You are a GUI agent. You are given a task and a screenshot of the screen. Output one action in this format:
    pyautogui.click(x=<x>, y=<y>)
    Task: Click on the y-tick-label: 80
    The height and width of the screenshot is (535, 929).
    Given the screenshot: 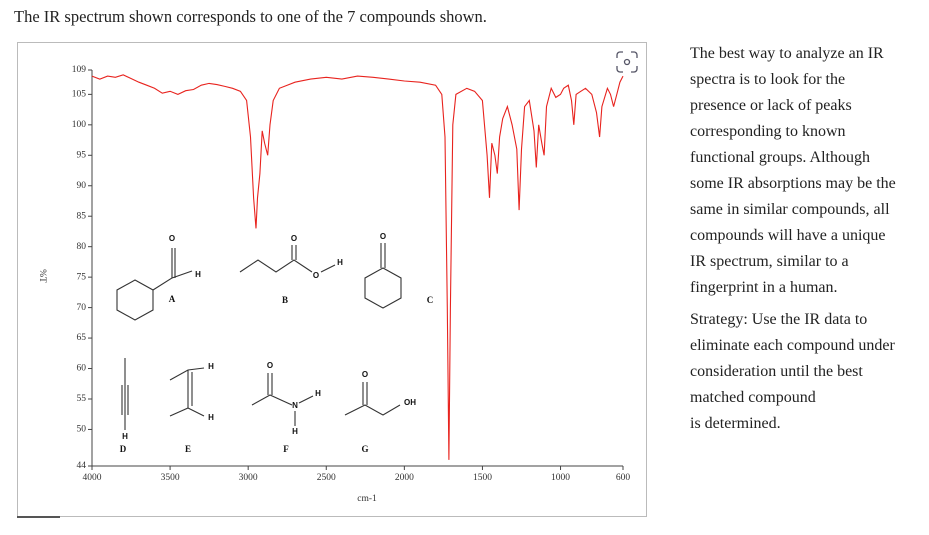 What is the action you would take?
    pyautogui.click(x=82, y=247)
    